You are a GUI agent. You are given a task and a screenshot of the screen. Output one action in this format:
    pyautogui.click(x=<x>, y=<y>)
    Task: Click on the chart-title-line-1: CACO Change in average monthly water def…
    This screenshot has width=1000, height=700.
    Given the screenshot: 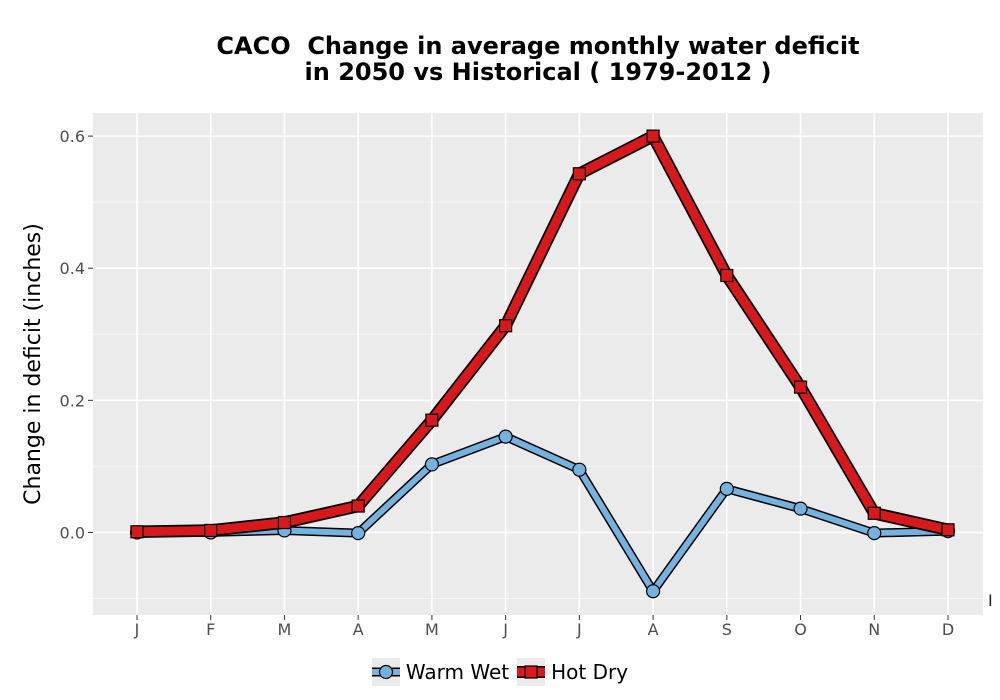 What is the action you would take?
    pyautogui.click(x=538, y=46)
    